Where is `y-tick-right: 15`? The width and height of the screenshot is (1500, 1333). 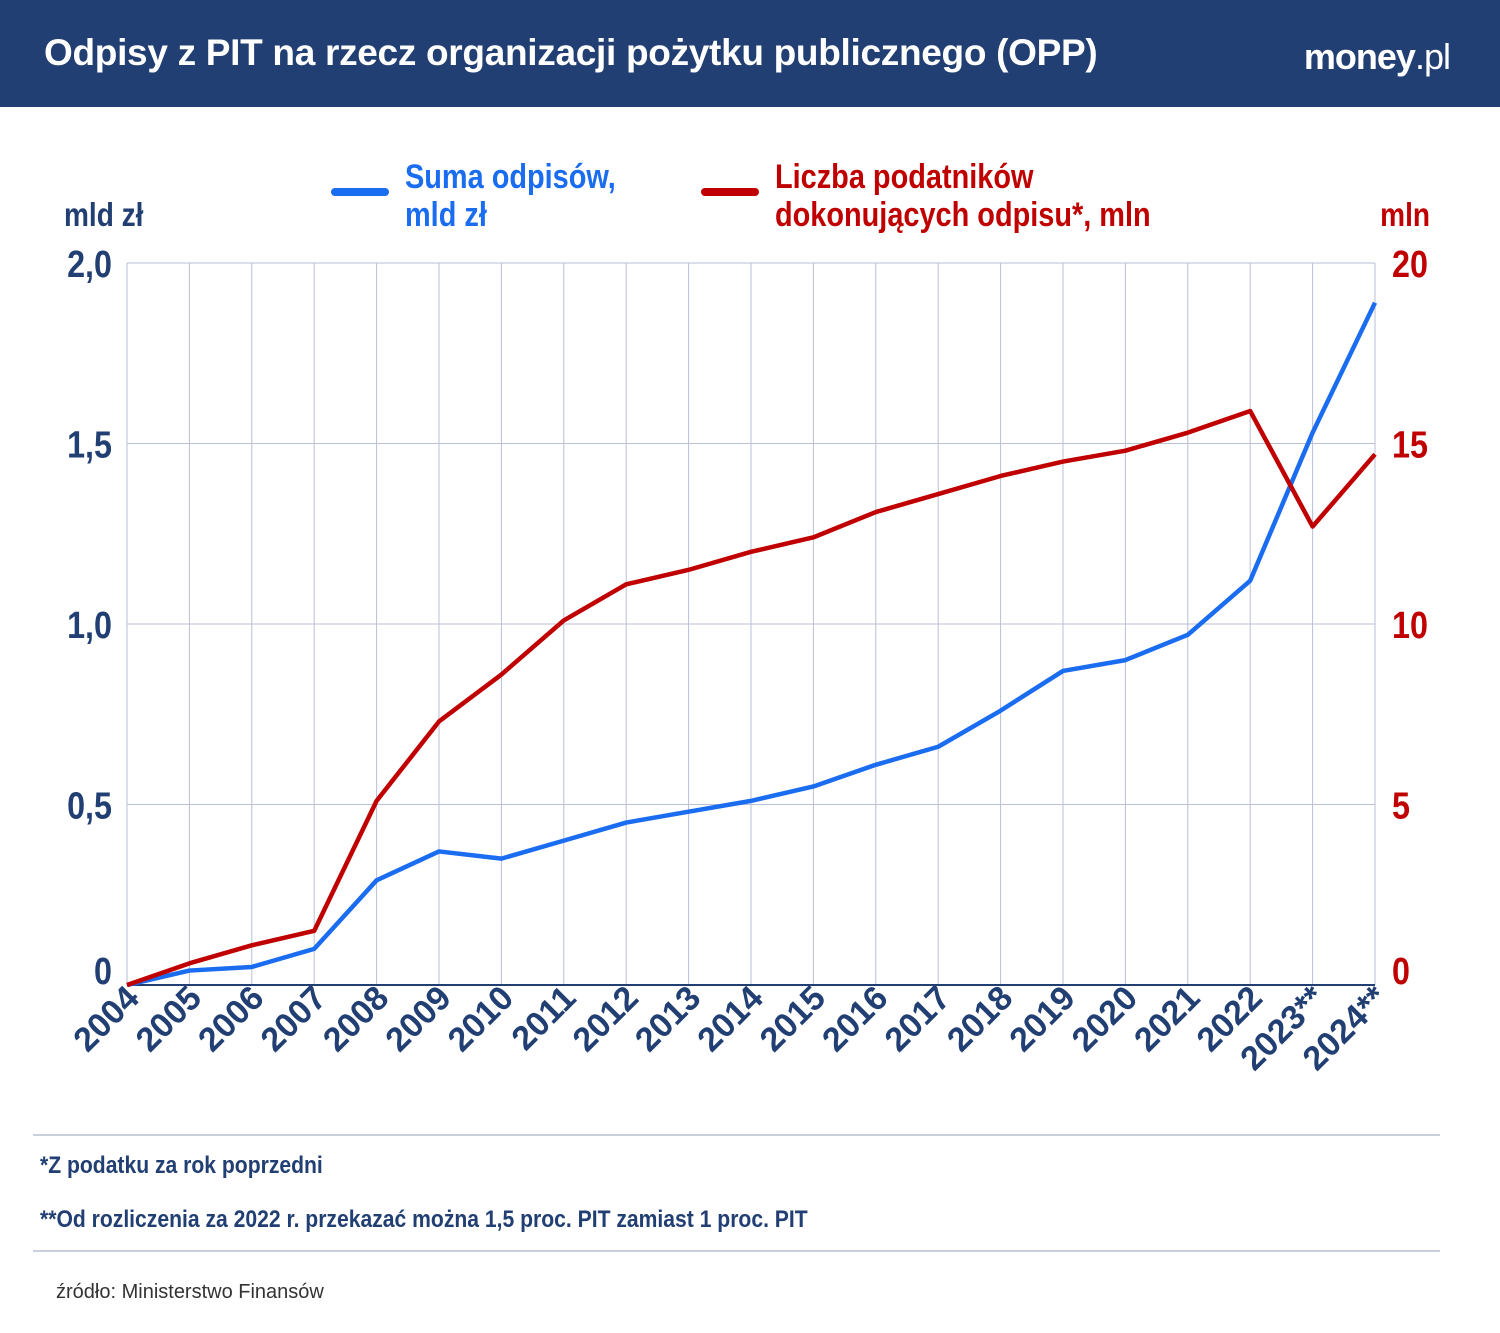
y-tick-right: 15 is located at coordinates (1410, 445).